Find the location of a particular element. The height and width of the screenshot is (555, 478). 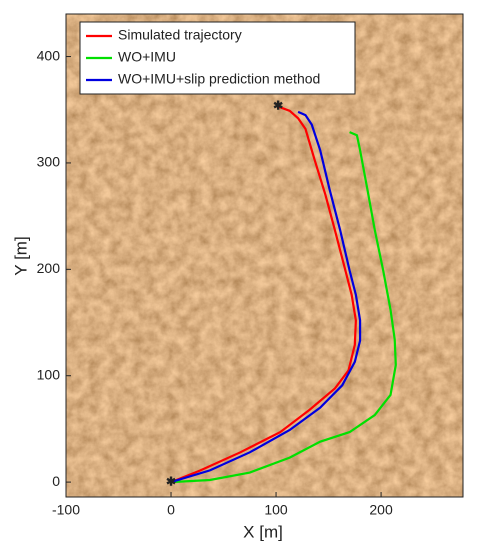

legend-label: WO+IMU+slip prediction method is located at coordinates (219, 79).